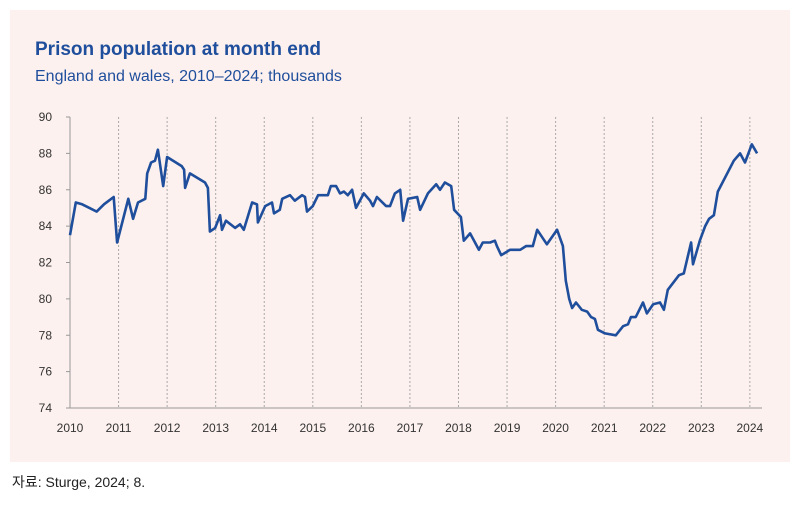 This screenshot has width=800, height=509. What do you see at coordinates (410, 428) in the screenshot?
I see `x-tick-label: 2017` at bounding box center [410, 428].